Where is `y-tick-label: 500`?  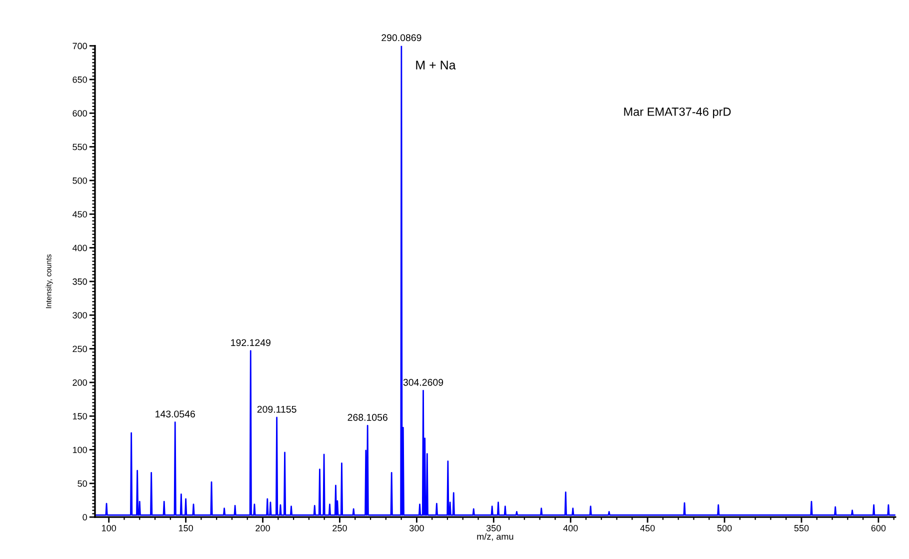 y-tick-label: 500 is located at coordinates (79, 180).